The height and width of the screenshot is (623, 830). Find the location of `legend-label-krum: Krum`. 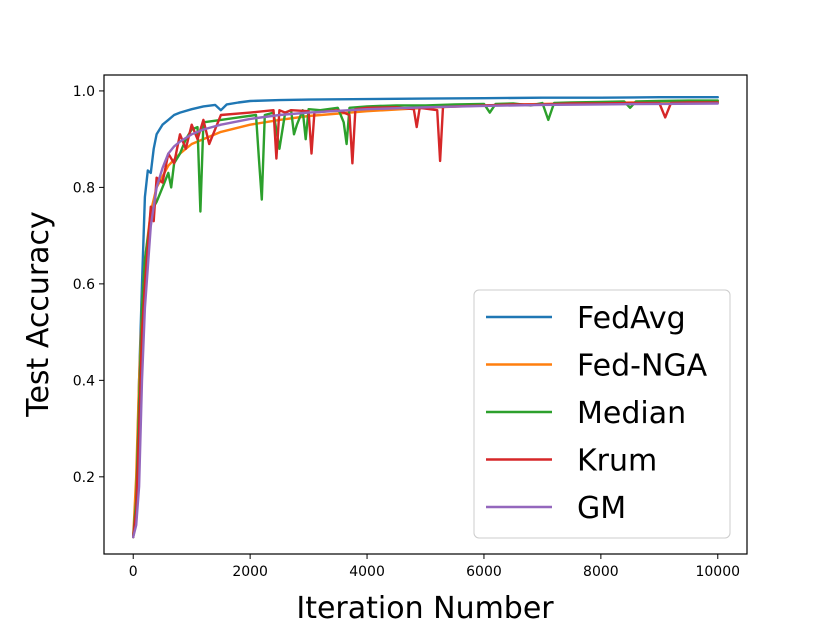

legend-label-krum: Krum is located at coordinates (617, 461).